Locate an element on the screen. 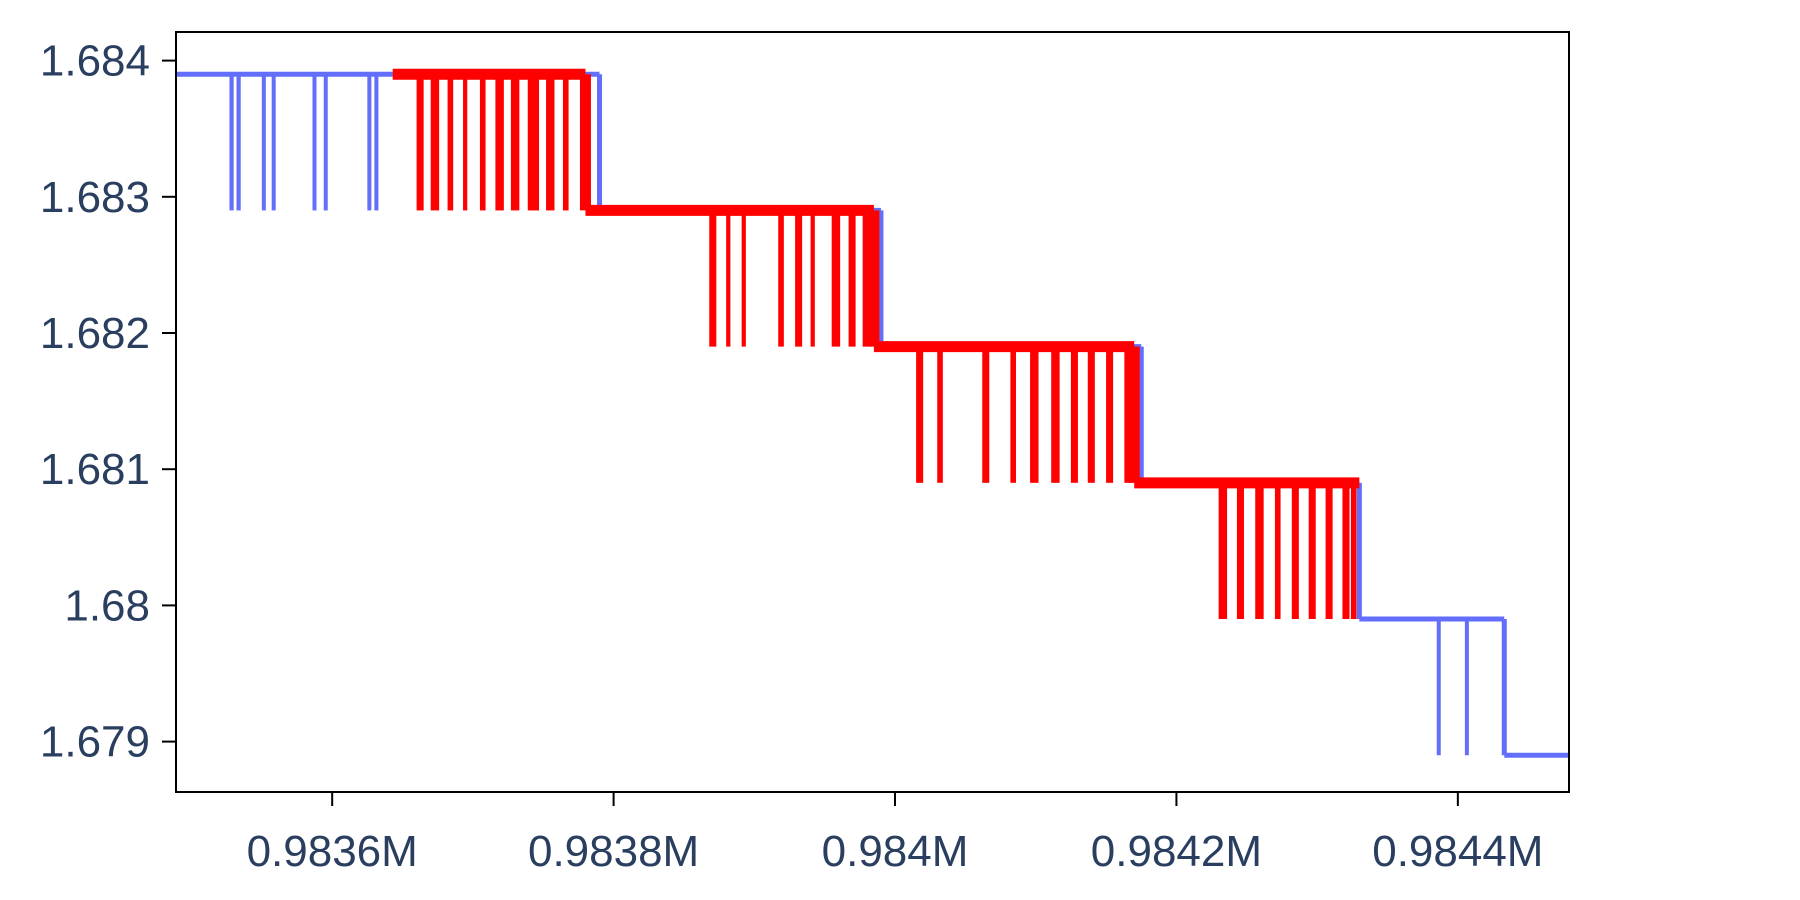  x-tick-label: 0.9836M is located at coordinates (332, 851).